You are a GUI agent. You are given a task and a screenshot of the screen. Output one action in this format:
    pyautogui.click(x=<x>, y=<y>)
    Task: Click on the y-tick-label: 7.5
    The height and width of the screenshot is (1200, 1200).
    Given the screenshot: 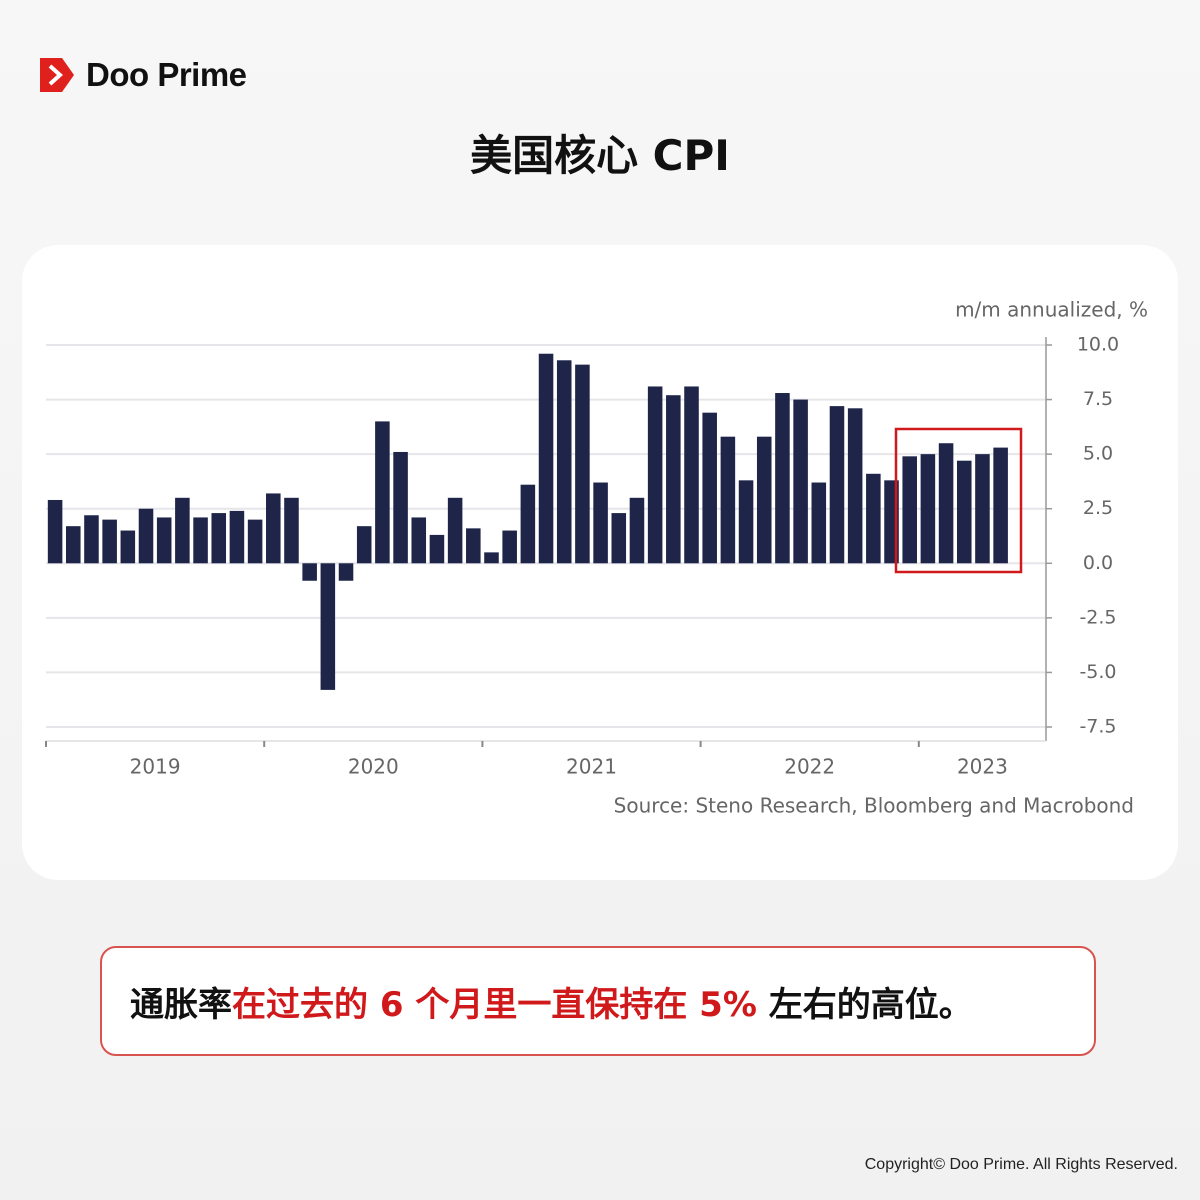 What is the action you would take?
    pyautogui.click(x=1098, y=399)
    